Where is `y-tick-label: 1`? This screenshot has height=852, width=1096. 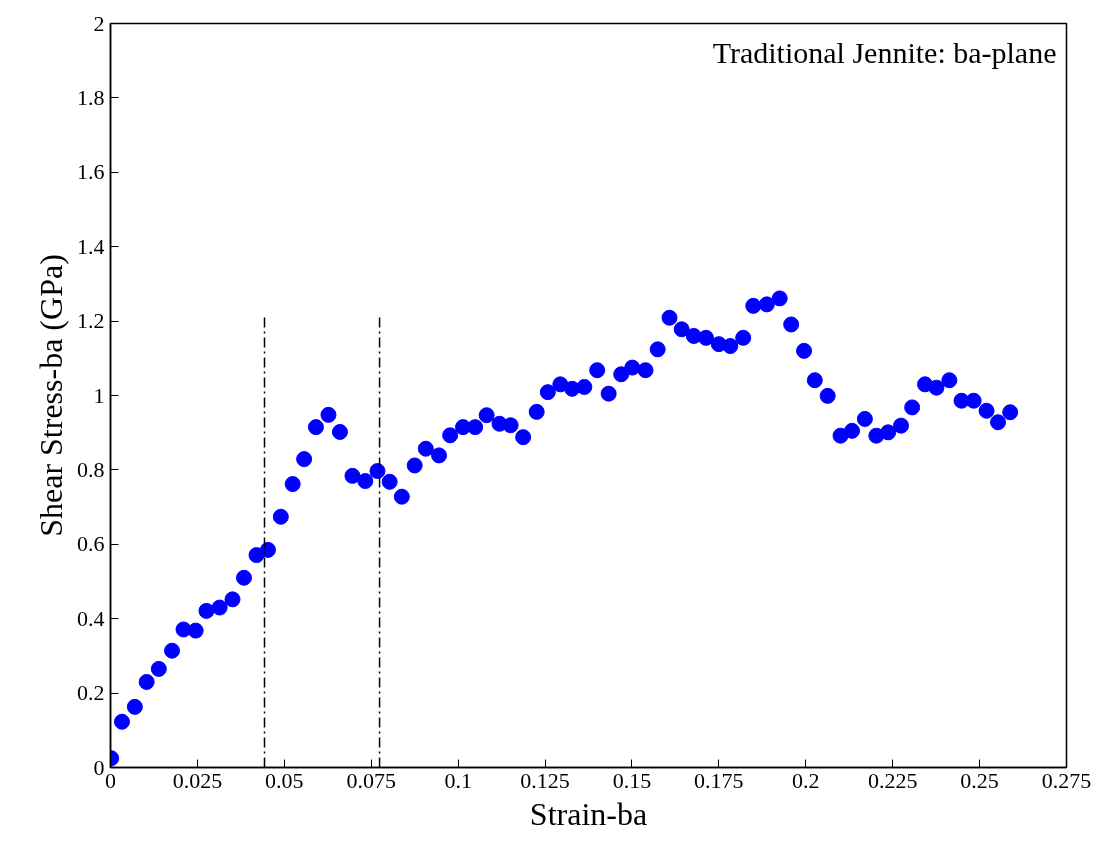 y-tick-label: 1 is located at coordinates (99, 395).